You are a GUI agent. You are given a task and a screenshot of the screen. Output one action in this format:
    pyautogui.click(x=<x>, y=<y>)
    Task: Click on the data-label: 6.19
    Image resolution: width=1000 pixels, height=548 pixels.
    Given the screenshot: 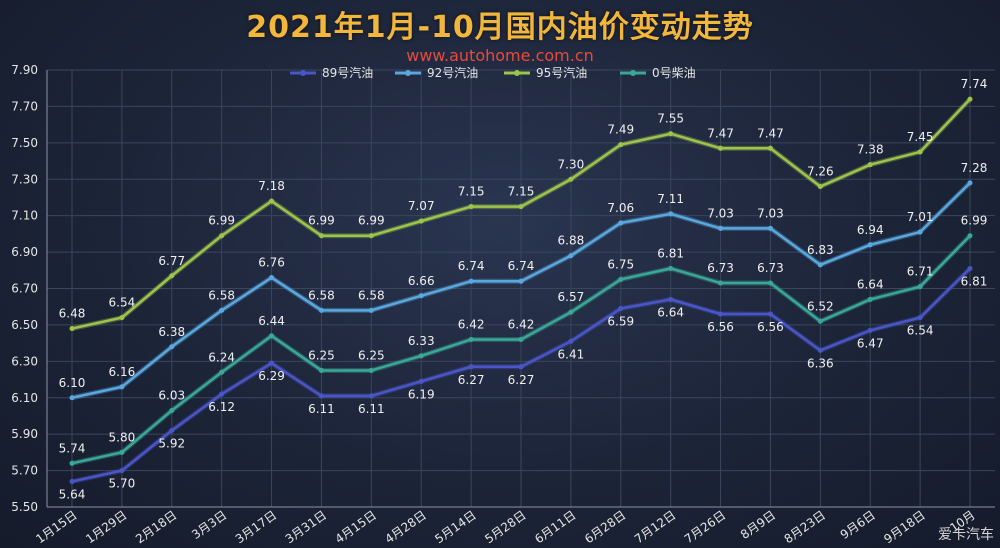 What is the action you would take?
    pyautogui.click(x=421, y=394)
    